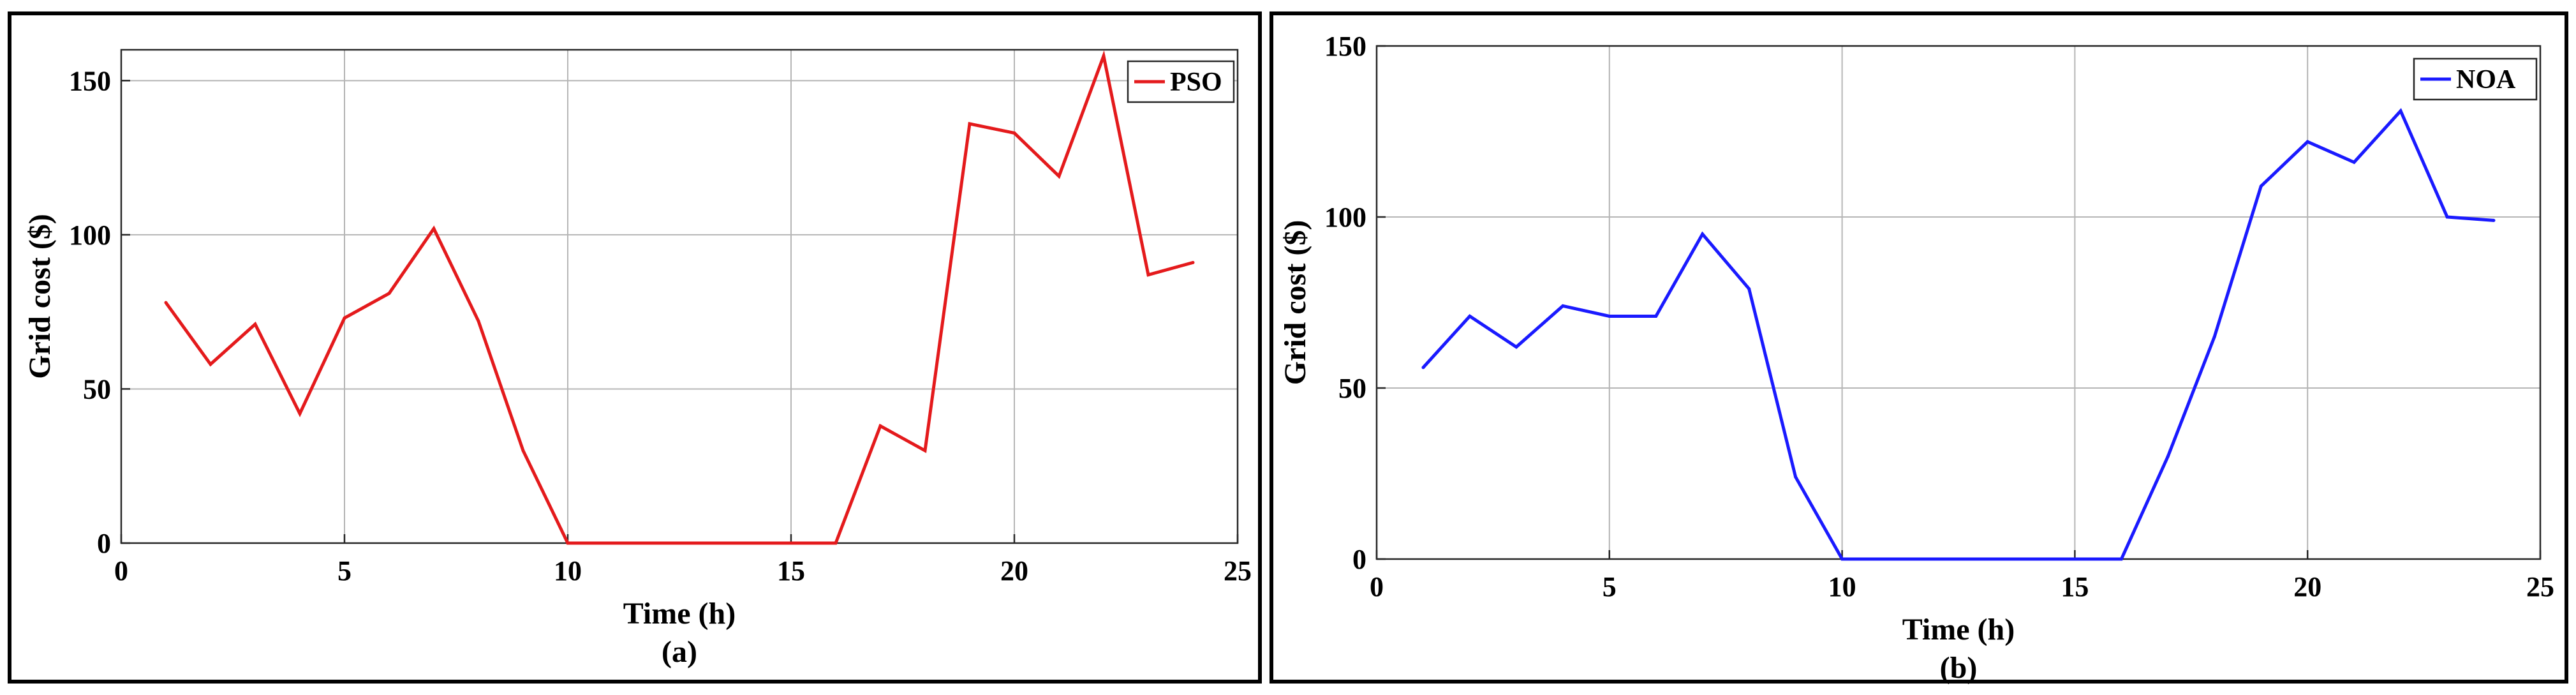 The height and width of the screenshot is (695, 2576). Describe the element at coordinates (1345, 217) in the screenshot. I see `chart-b-ytick-label-100: 100` at that location.